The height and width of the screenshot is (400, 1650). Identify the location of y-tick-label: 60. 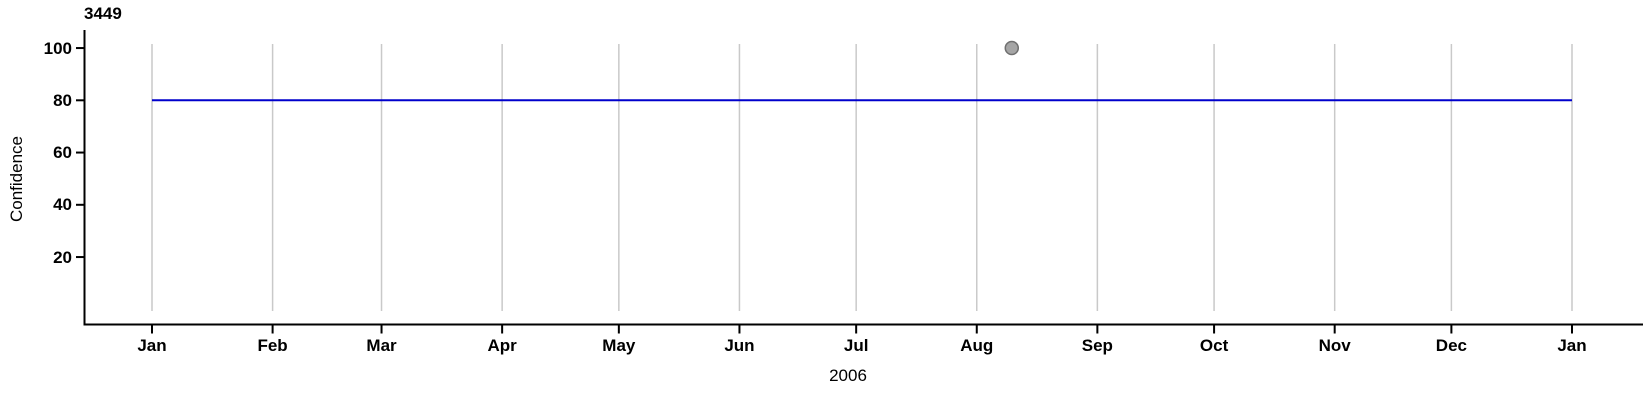
(62, 153).